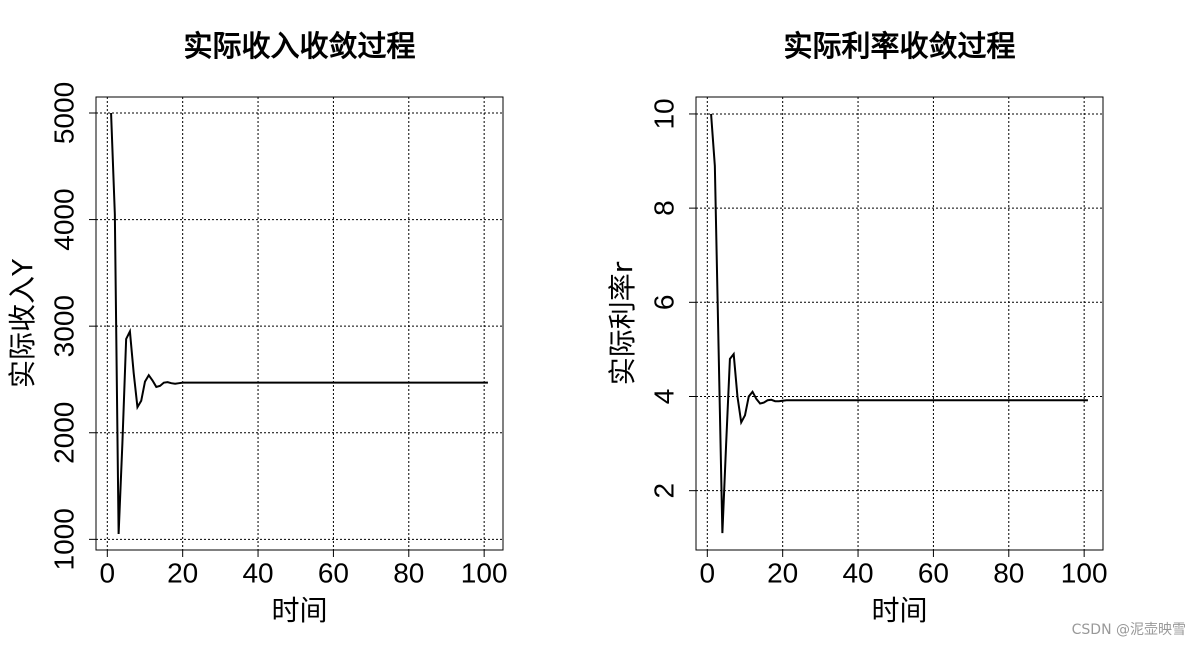 This screenshot has width=1200, height=647. I want to click on y-axis-label: 实际利率r, so click(622, 323).